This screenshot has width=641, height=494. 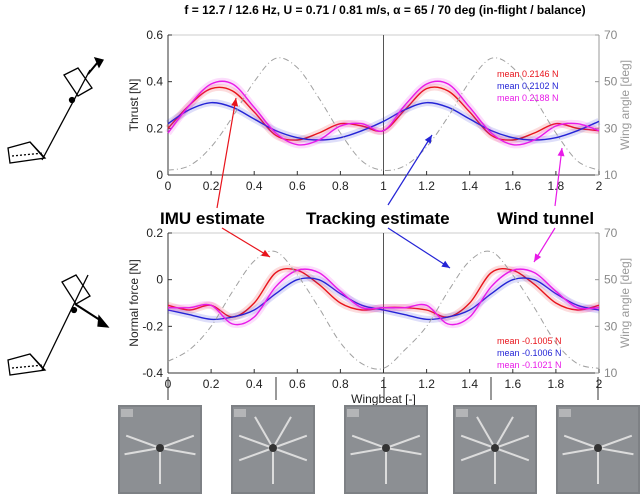 I want to click on y-axis-label: Normal force [N], so click(x=134, y=302).